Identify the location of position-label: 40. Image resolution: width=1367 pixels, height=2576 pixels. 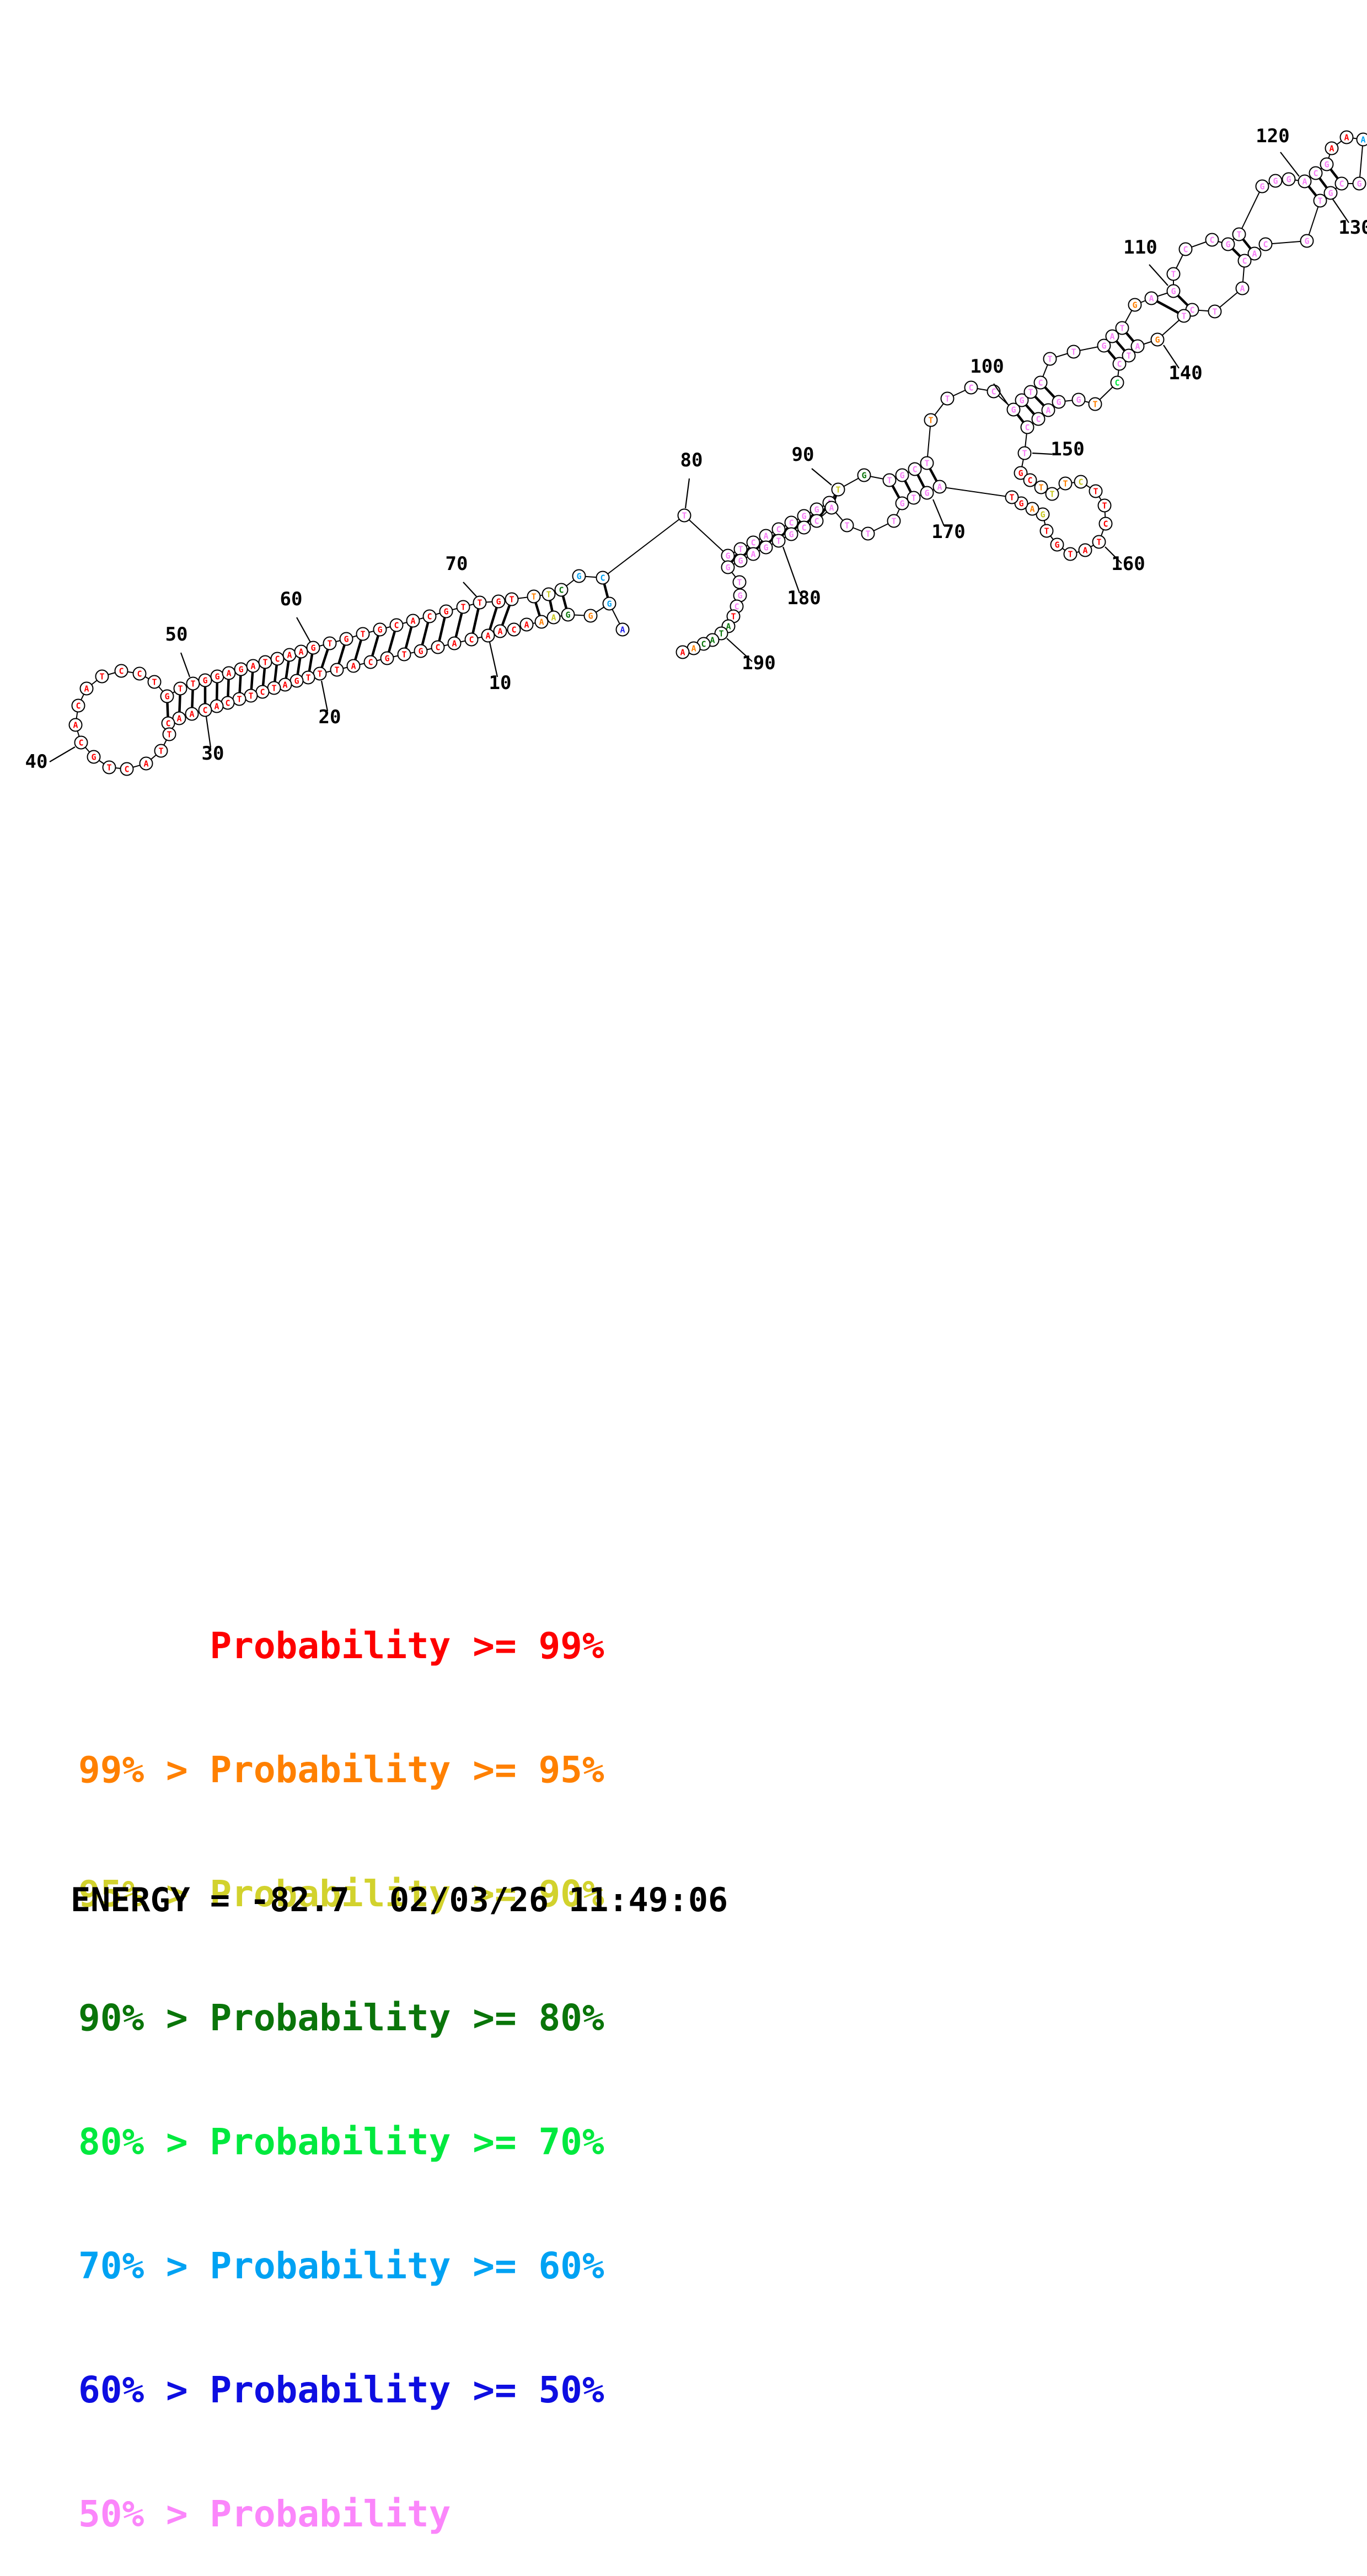
(36, 762).